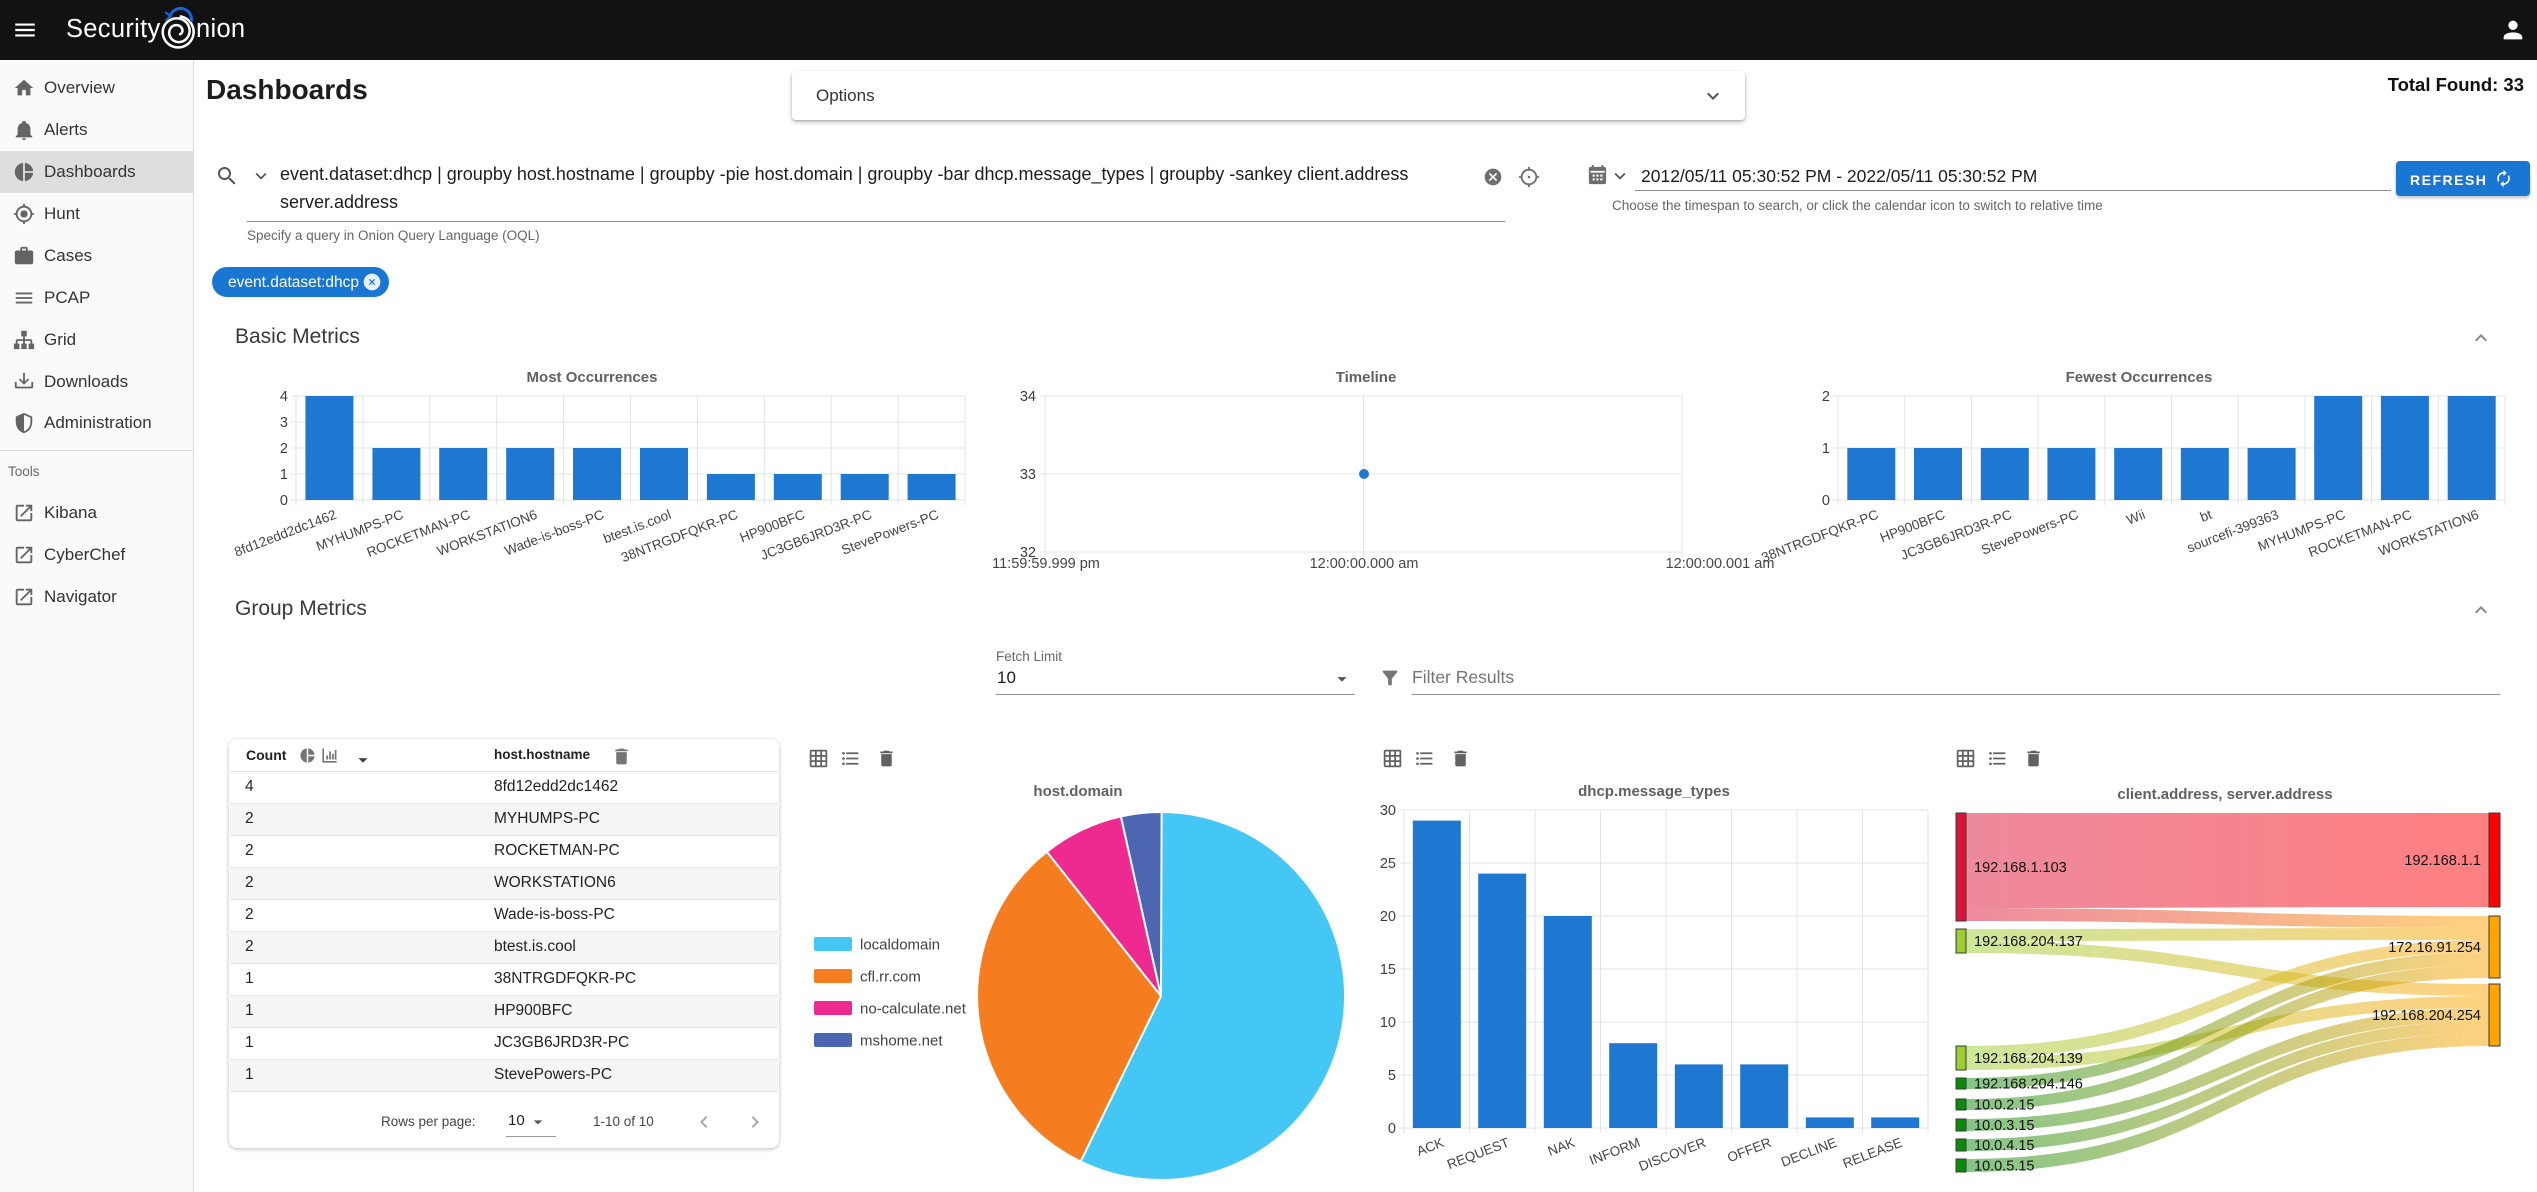 The height and width of the screenshot is (1192, 2537). I want to click on svg-text: 10.0.3.15, so click(2004, 1126).